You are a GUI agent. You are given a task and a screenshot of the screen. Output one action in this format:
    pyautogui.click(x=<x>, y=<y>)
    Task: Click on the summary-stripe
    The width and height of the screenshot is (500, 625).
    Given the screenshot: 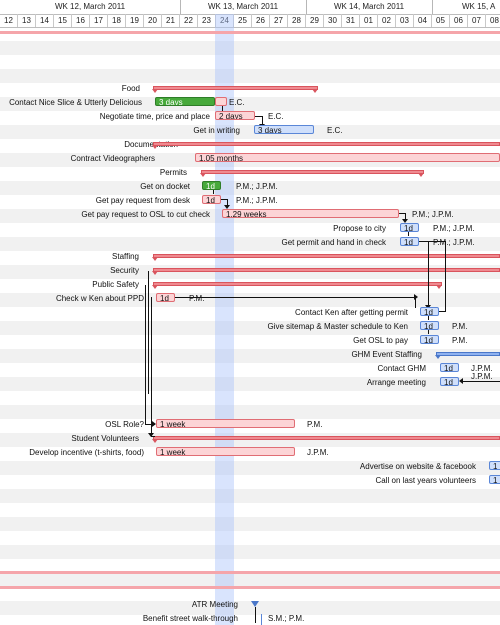 What is the action you would take?
    pyautogui.click(x=250, y=587)
    